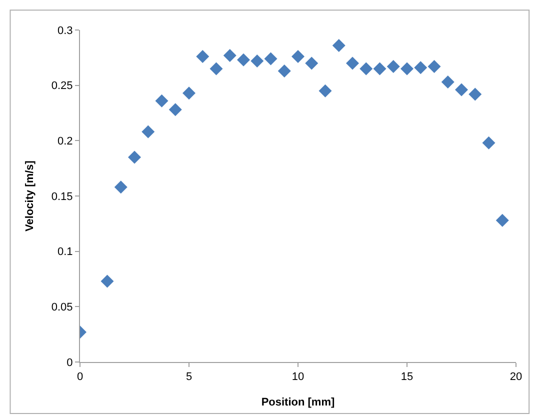 The height and width of the screenshot is (417, 538). I want to click on x-tick-label: 15, so click(407, 377).